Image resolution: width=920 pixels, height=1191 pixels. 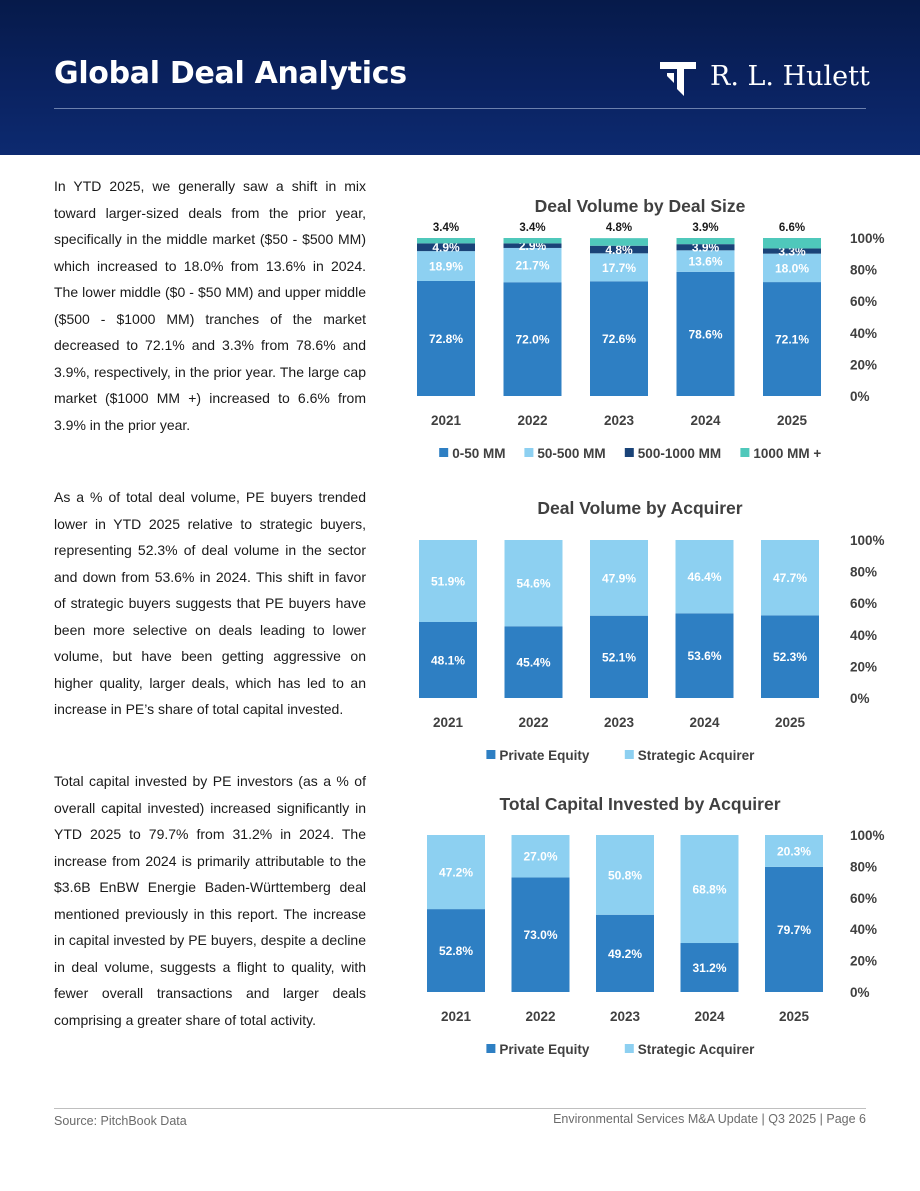 I want to click on data-label: 21.7%, so click(x=532, y=266).